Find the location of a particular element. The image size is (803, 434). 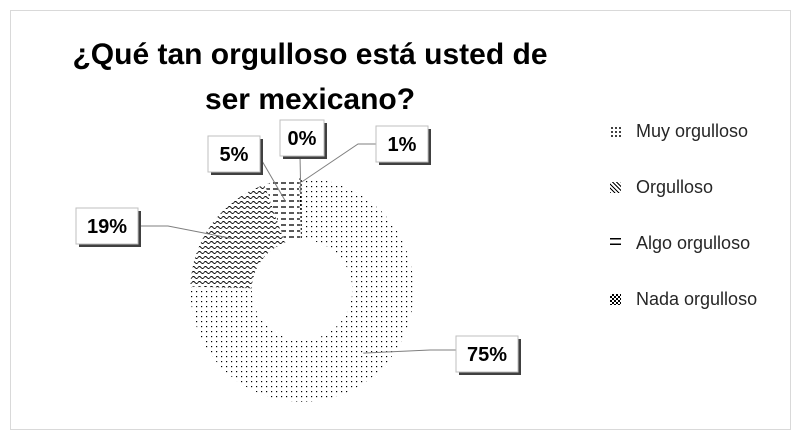

data-label-muy-orgulloso-text: 75% is located at coordinates (487, 355).